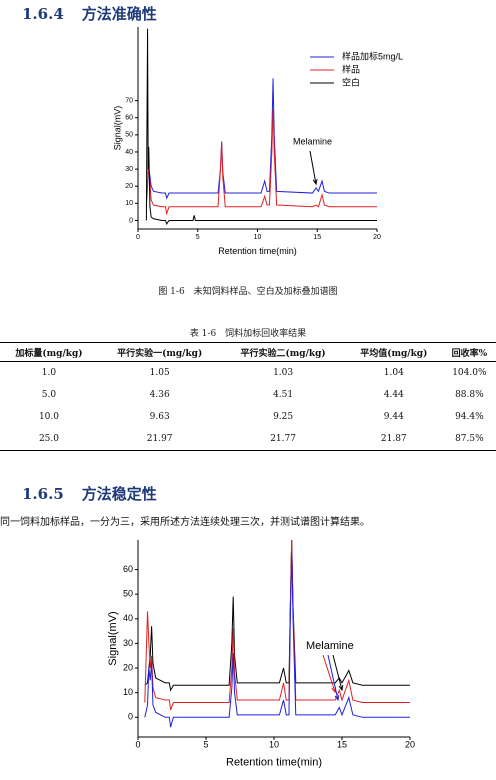  What do you see at coordinates (185, 522) in the screenshot?
I see `paragraph: 同一饲料加标样品，一分为三，采用所述方法连续处理三次，并测试谱图计算结果。` at bounding box center [185, 522].